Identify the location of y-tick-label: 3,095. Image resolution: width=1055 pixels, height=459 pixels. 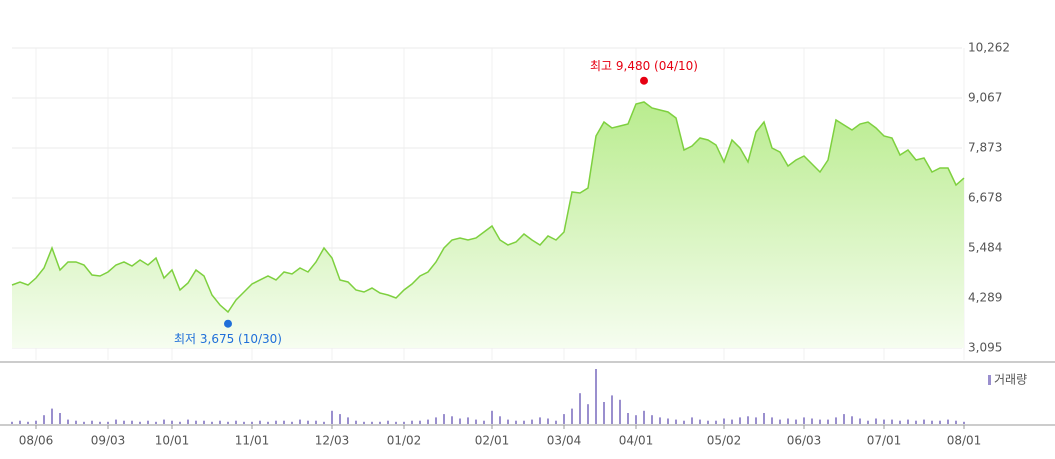
(985, 348).